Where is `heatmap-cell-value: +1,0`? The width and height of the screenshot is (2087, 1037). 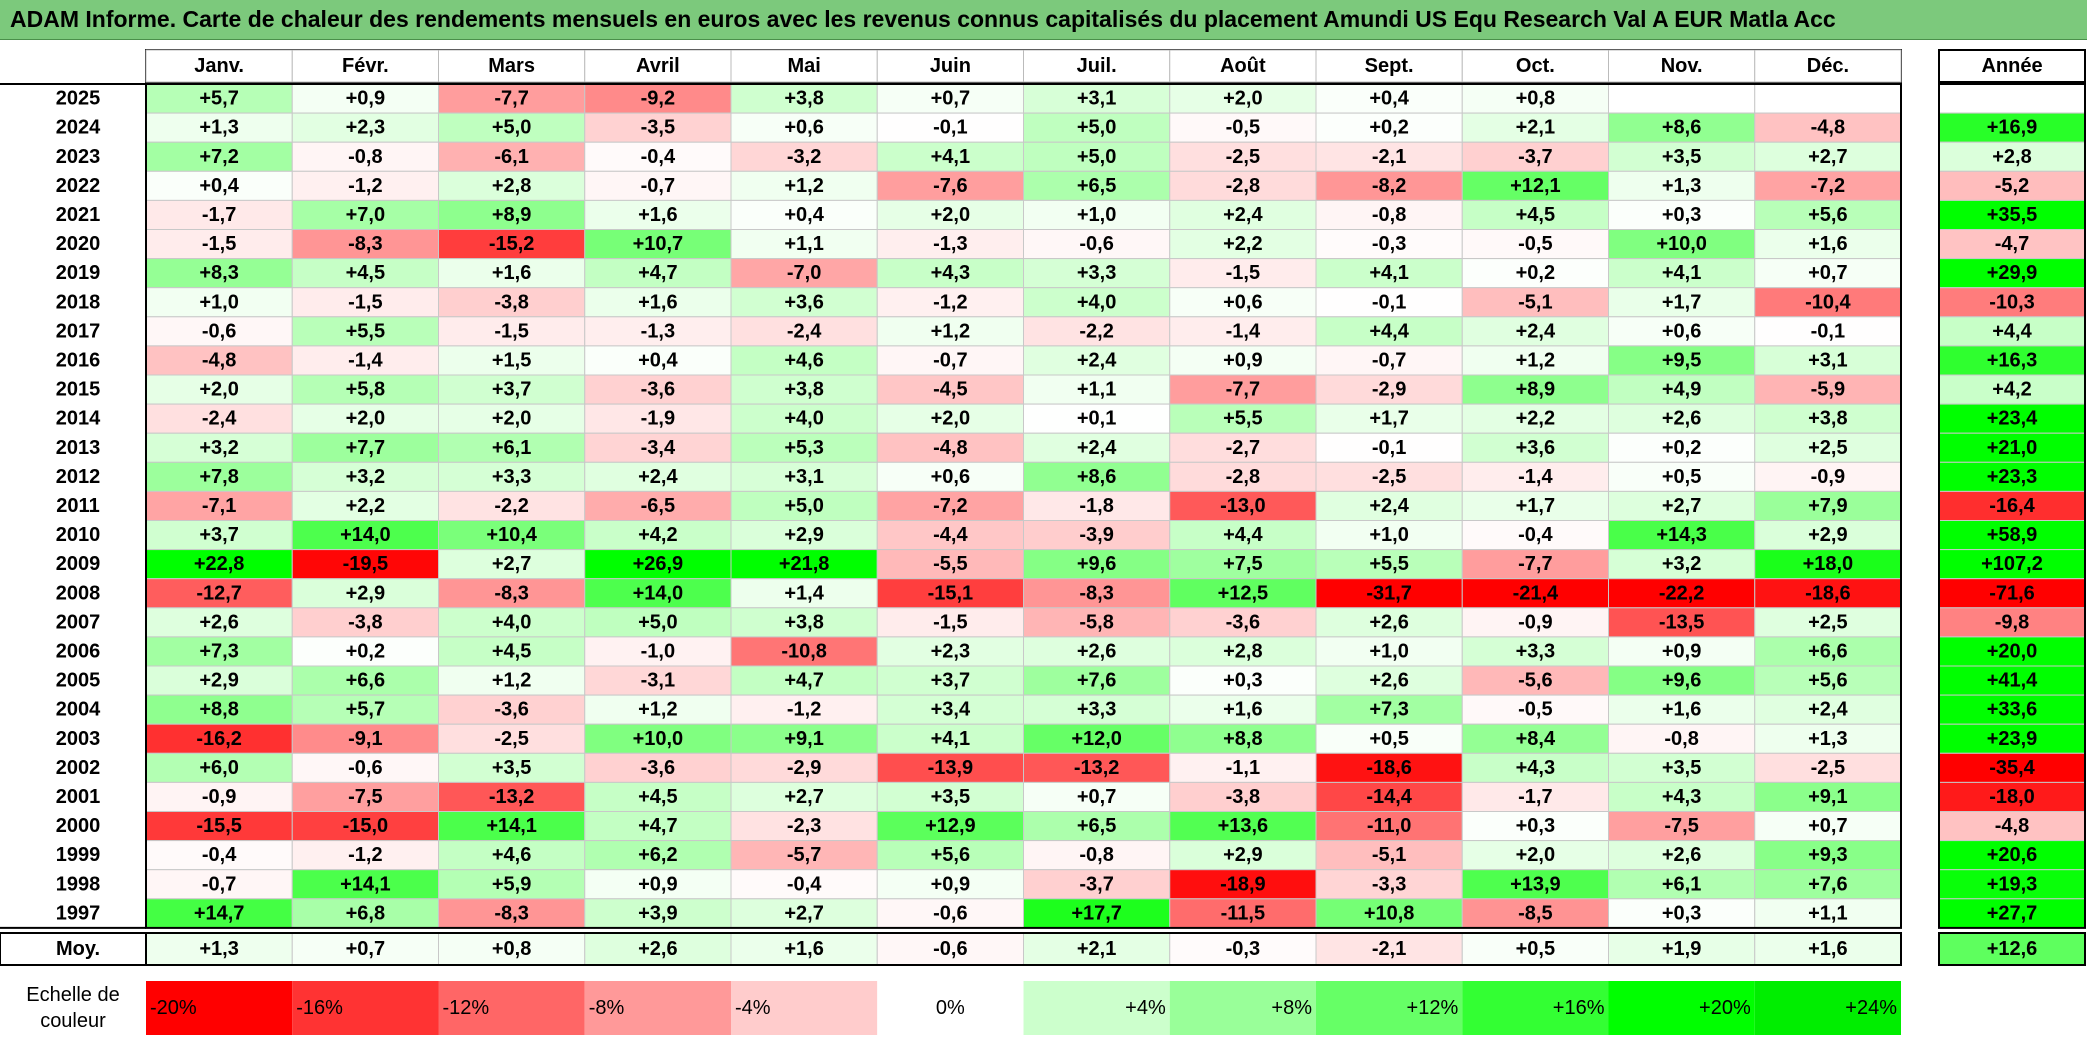 heatmap-cell-value: +1,0 is located at coordinates (1388, 651).